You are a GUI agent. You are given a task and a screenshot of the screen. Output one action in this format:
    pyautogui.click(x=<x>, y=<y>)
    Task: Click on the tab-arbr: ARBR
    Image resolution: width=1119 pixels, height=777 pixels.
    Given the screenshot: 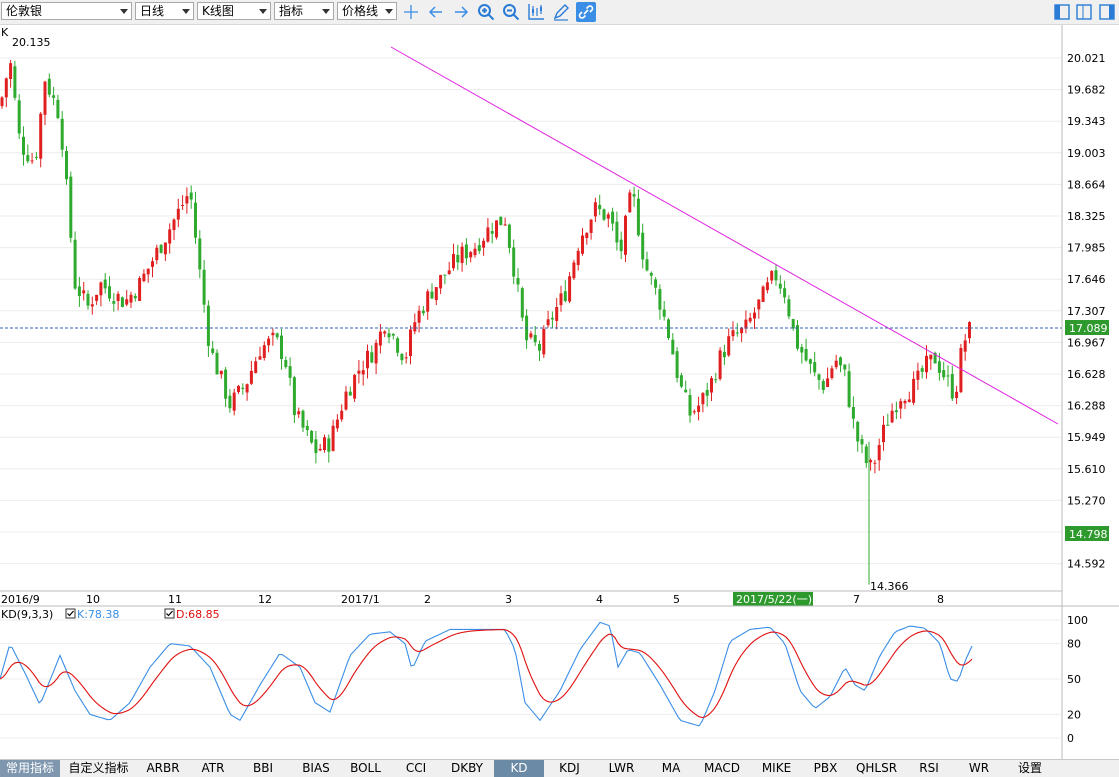 What is the action you would take?
    pyautogui.click(x=163, y=768)
    